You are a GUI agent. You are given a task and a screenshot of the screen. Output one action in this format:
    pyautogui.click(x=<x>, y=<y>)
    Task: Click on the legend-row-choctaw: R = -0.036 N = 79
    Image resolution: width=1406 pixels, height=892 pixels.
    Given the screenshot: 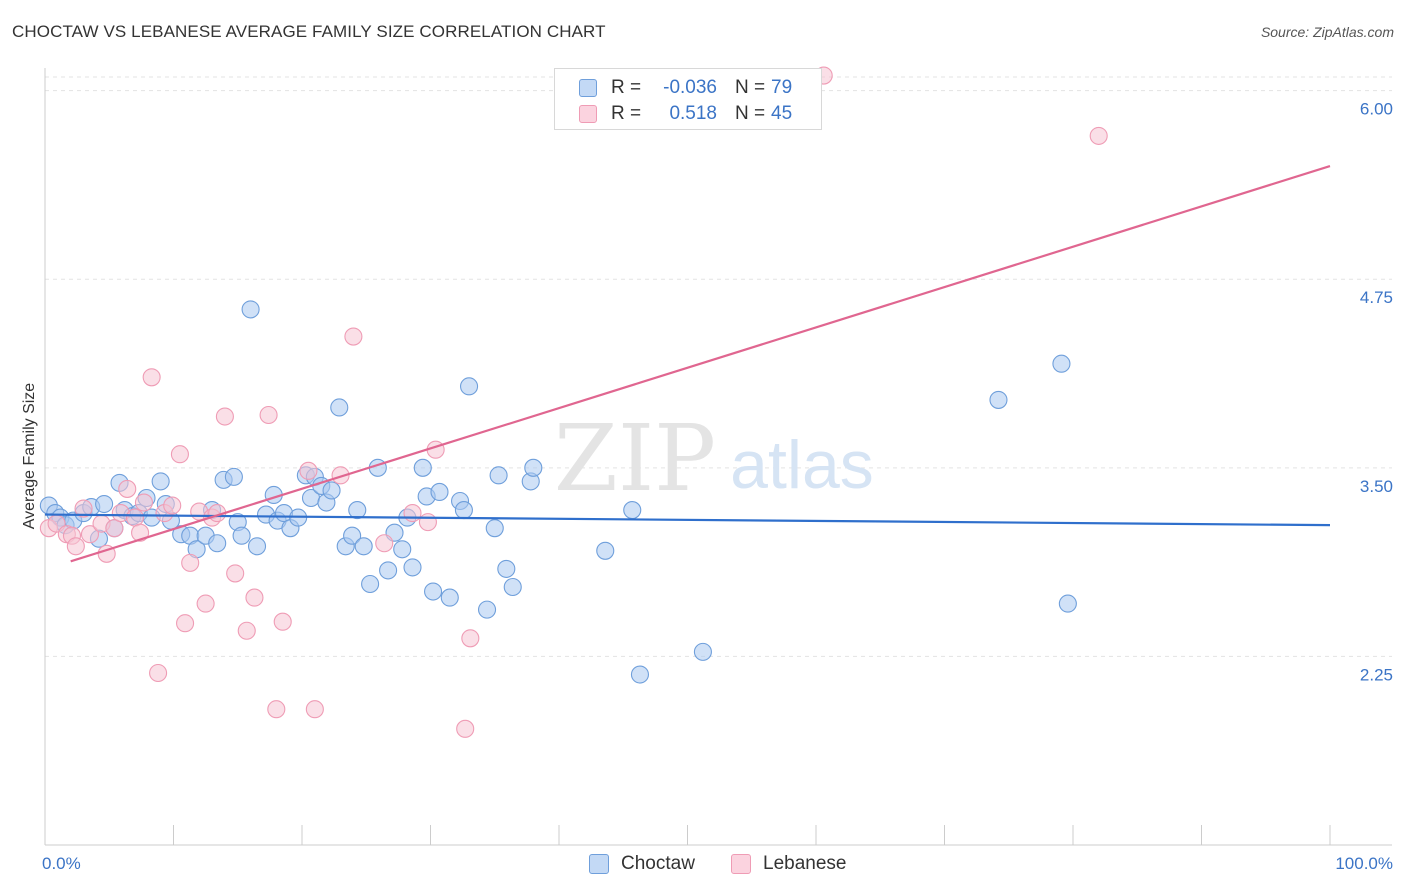 What is the action you would take?
    pyautogui.click(x=689, y=88)
    